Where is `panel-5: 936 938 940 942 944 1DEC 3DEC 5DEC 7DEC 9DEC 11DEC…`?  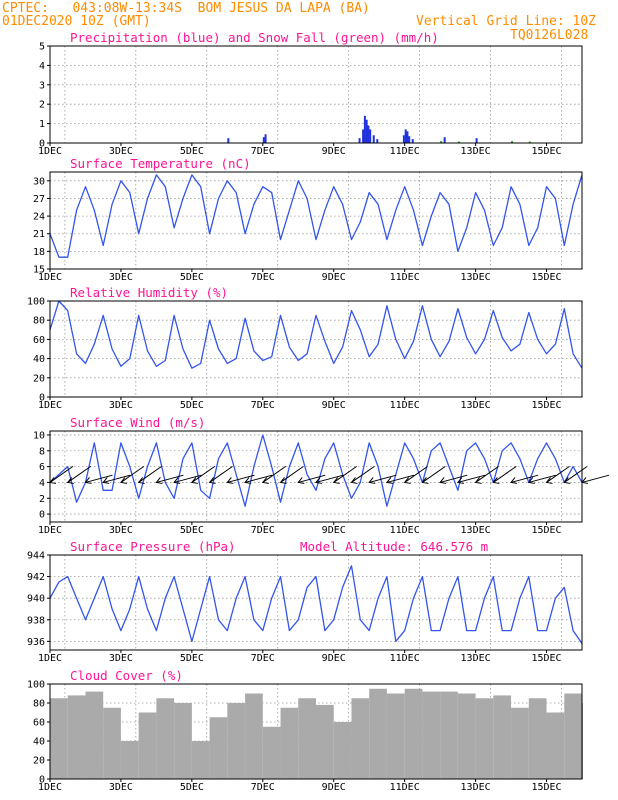 panel-5: 936 938 940 942 944 1DEC 3DEC 5DEC 7DEC 9DEC 11DEC… is located at coordinates (305, 601).